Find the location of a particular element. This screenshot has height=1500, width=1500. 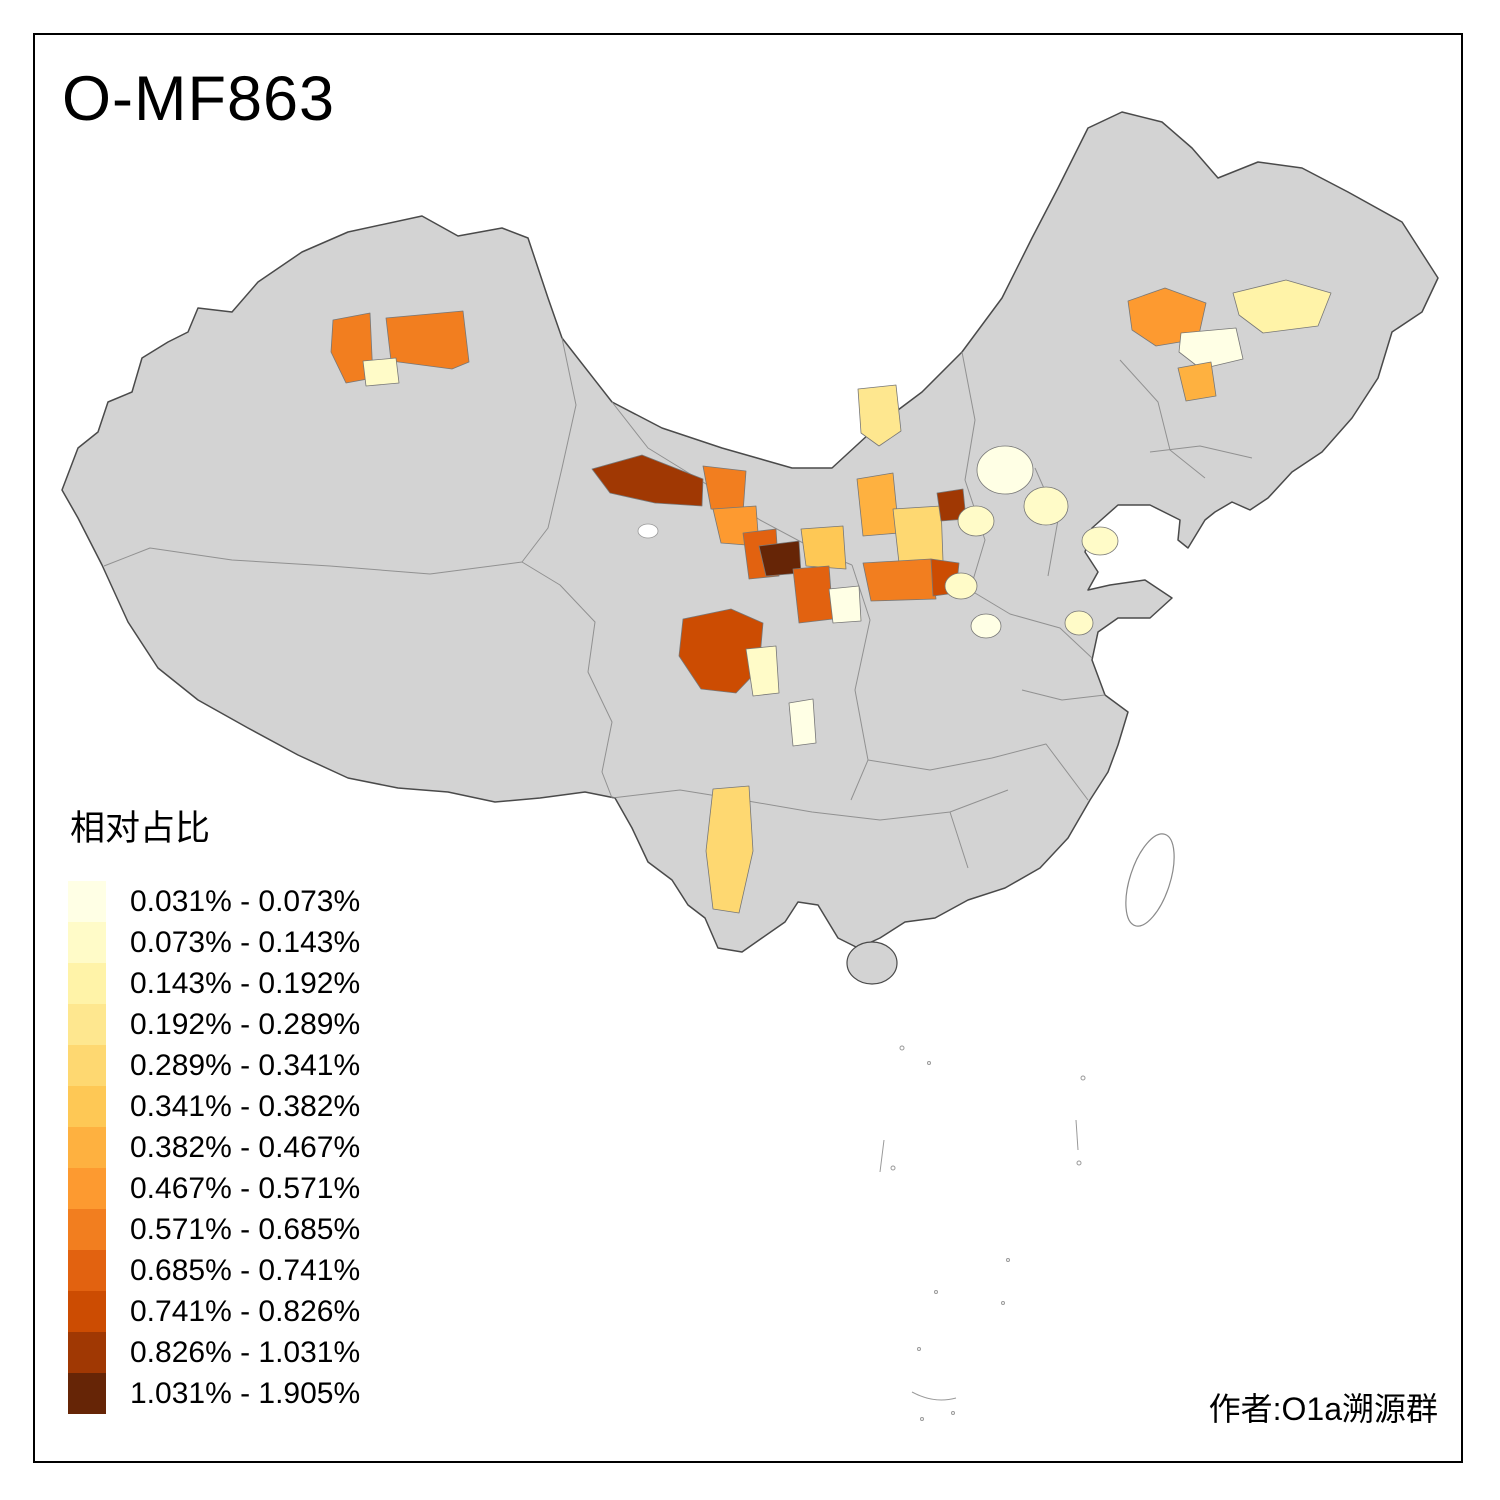

legend-row: 0.143% - 0.192% is located at coordinates (214, 983).